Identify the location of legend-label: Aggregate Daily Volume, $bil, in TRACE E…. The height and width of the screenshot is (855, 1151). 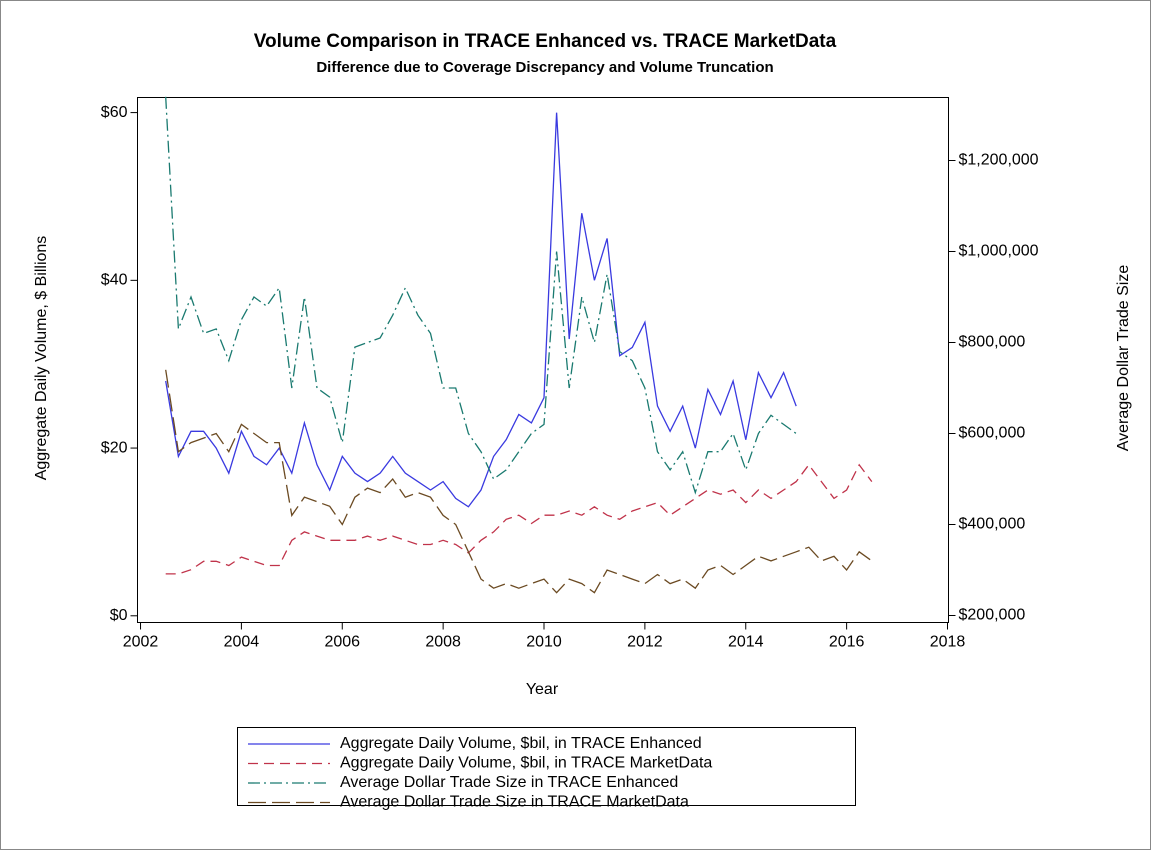
(521, 743).